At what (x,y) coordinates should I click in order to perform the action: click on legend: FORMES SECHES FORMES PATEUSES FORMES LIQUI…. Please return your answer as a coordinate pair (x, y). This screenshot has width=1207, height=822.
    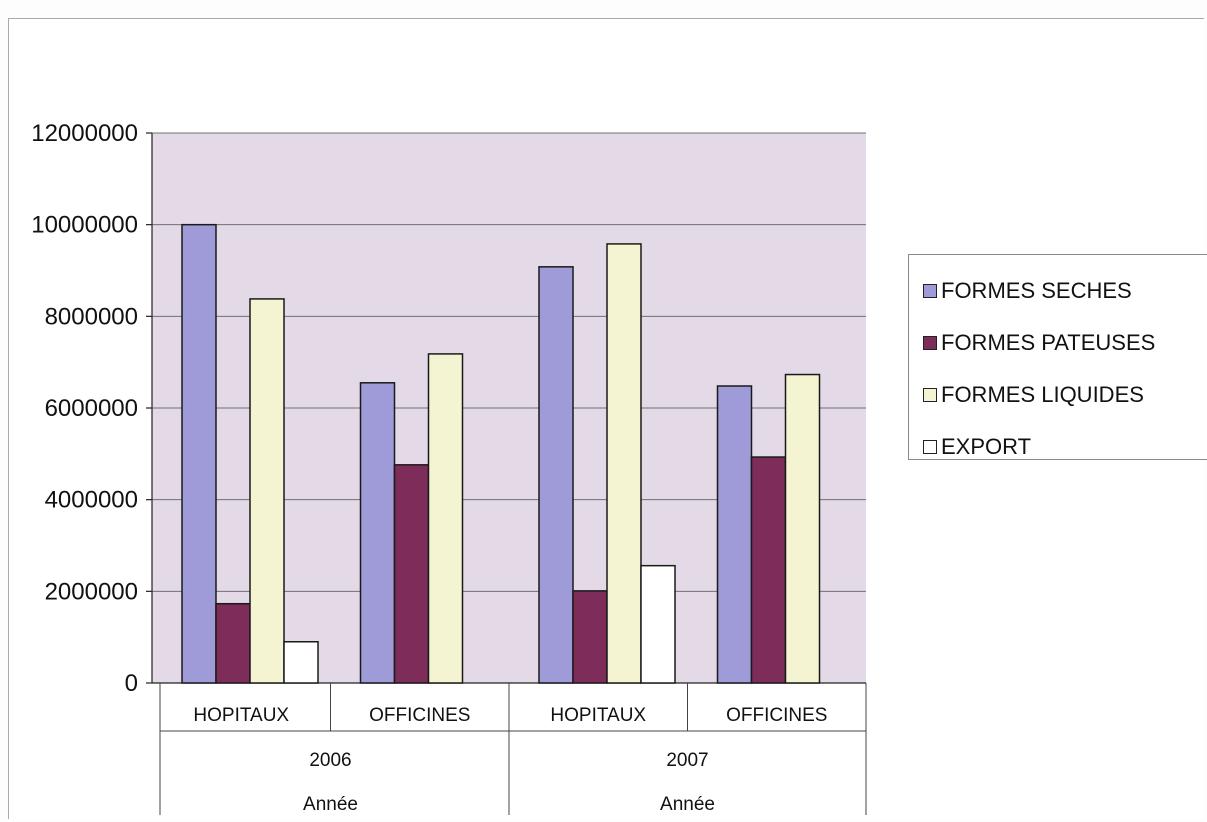
    Looking at the image, I should click on (1057, 357).